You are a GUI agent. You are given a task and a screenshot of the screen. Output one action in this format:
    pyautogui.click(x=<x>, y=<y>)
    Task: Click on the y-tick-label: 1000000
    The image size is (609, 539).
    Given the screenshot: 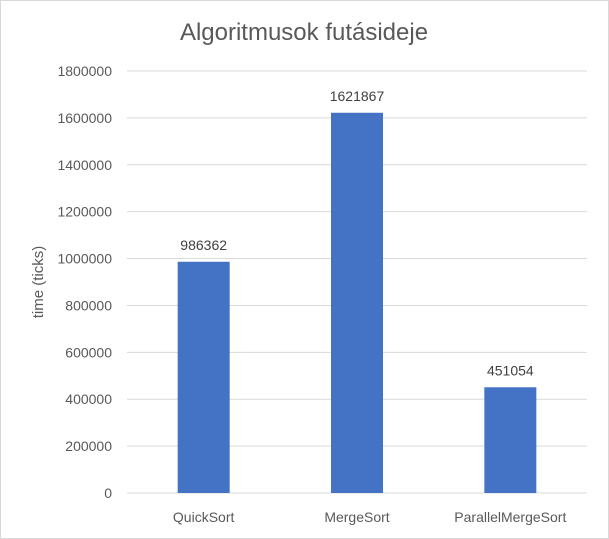 What is the action you would take?
    pyautogui.click(x=84, y=259)
    